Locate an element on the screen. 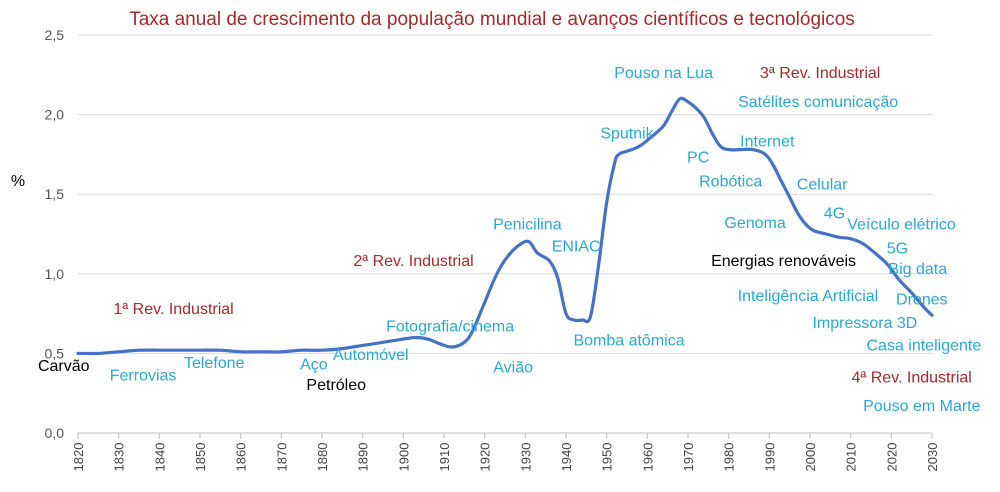 The image size is (1000, 492). annotation-label: Sputnik is located at coordinates (627, 134).